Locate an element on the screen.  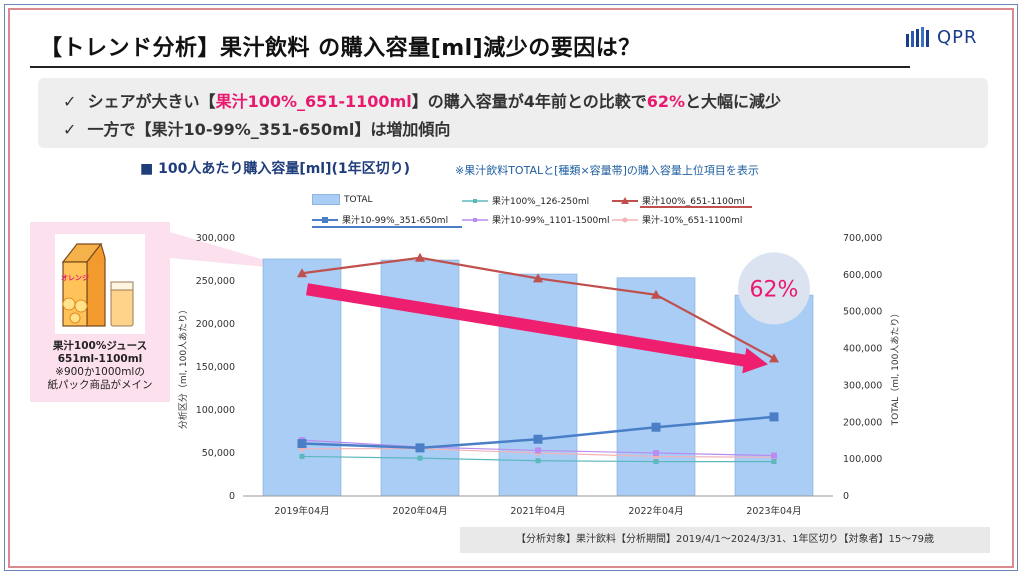
qpr-logo: QPR is located at coordinates (941, 37).